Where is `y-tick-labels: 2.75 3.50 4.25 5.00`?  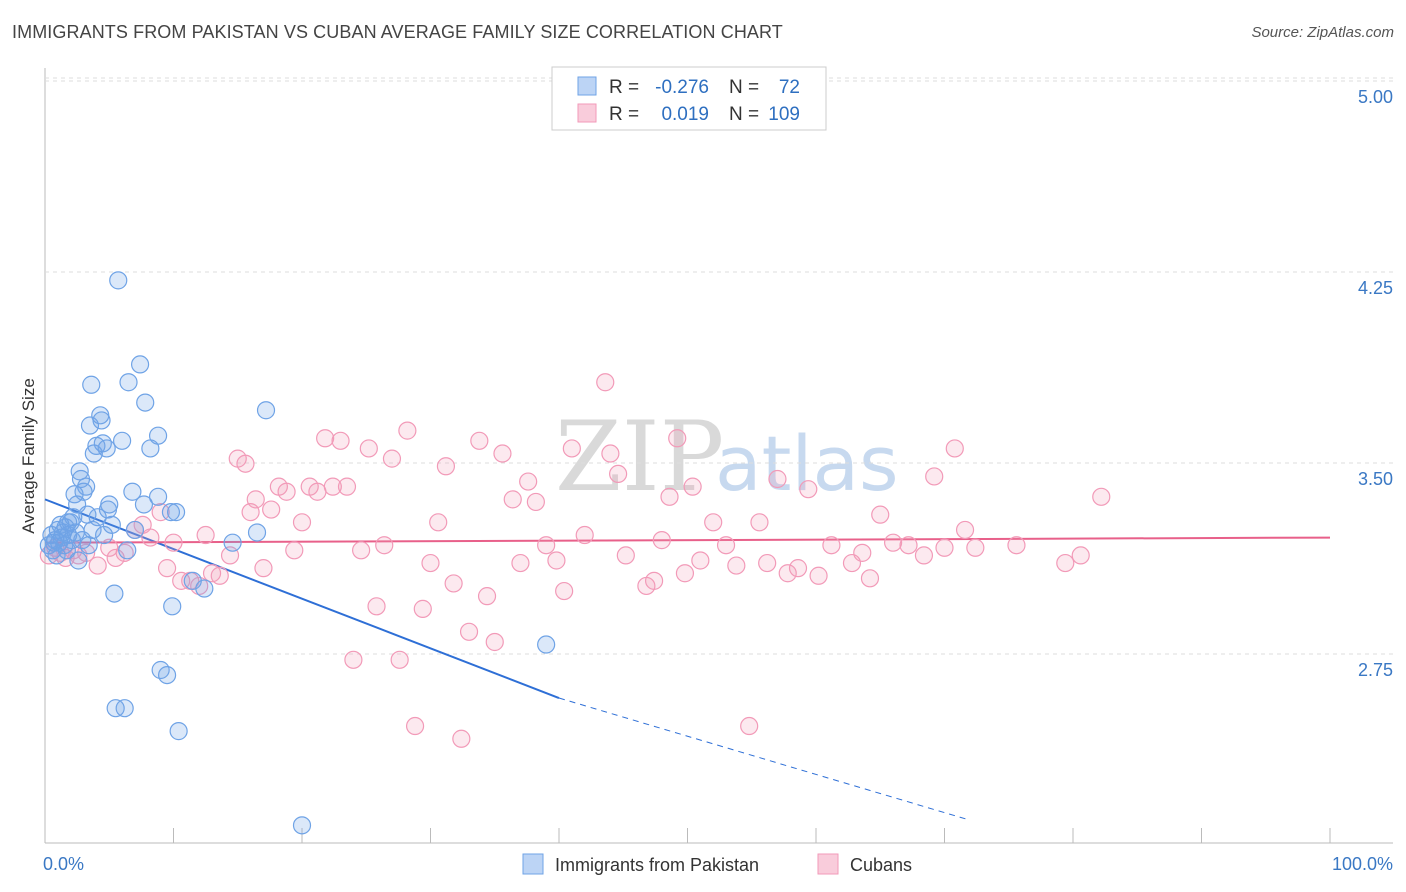 y-tick-labels: 2.75 3.50 4.25 5.00 is located at coordinates (1375, 383).